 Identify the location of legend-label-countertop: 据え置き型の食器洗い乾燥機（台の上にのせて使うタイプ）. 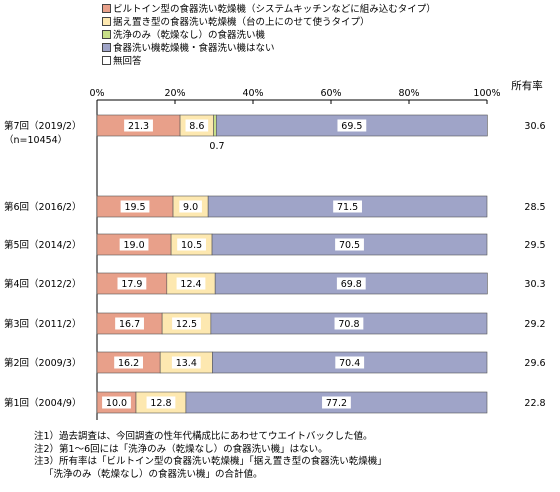
(241, 22).